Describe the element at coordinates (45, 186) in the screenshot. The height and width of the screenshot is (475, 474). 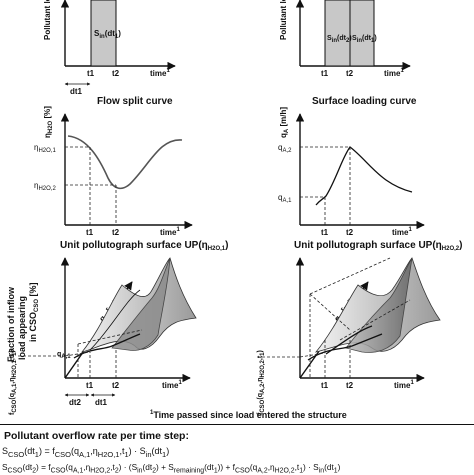
I see `svg-text: ηH2O,2` at that location.